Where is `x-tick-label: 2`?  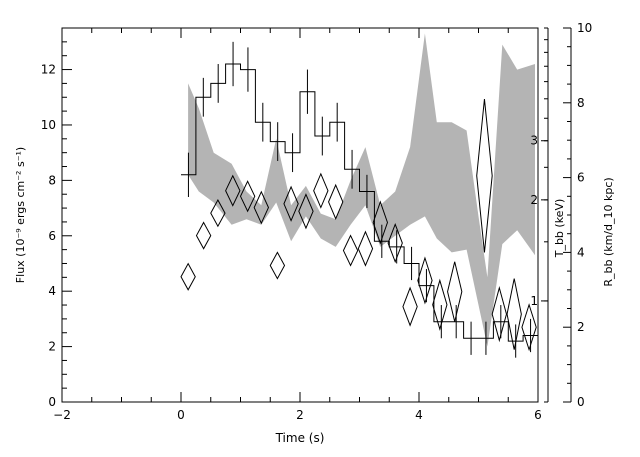
x-tick-label: 2 is located at coordinates (300, 415).